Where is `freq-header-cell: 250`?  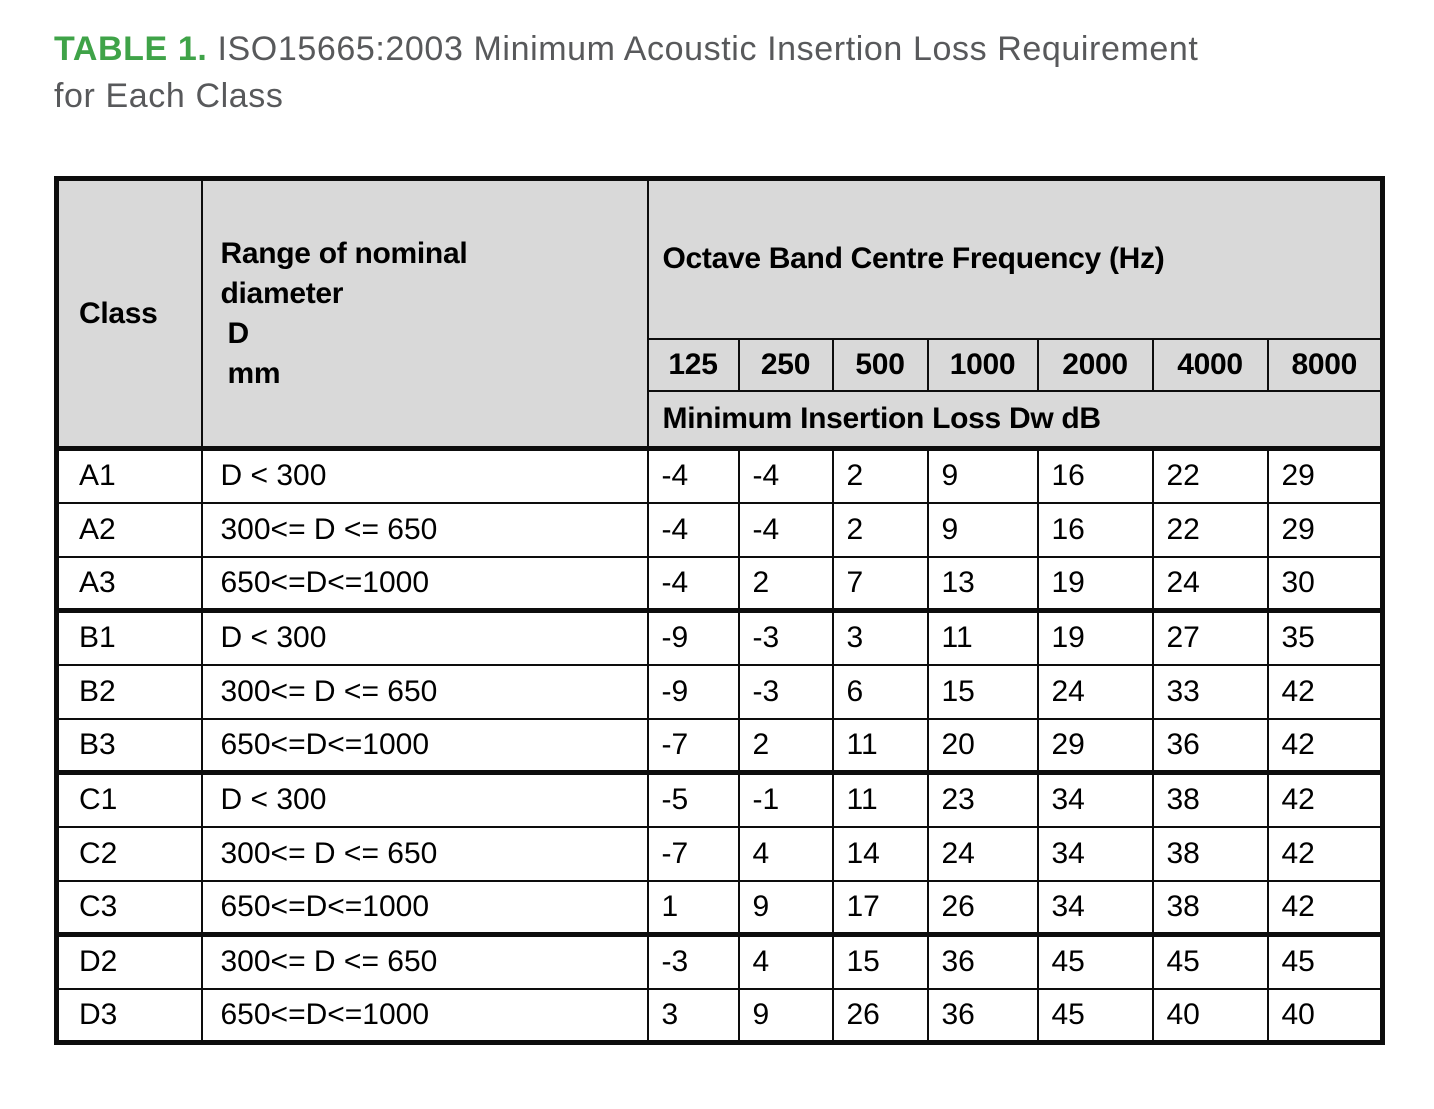
freq-header-cell: 250 is located at coordinates (785, 364).